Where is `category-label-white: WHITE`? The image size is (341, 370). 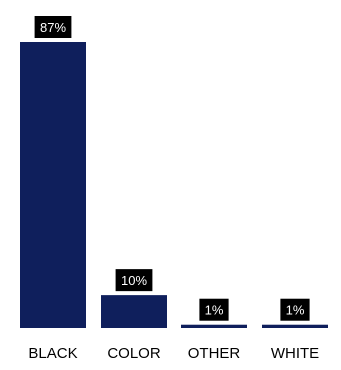
category-label-white: WHITE is located at coordinates (295, 353).